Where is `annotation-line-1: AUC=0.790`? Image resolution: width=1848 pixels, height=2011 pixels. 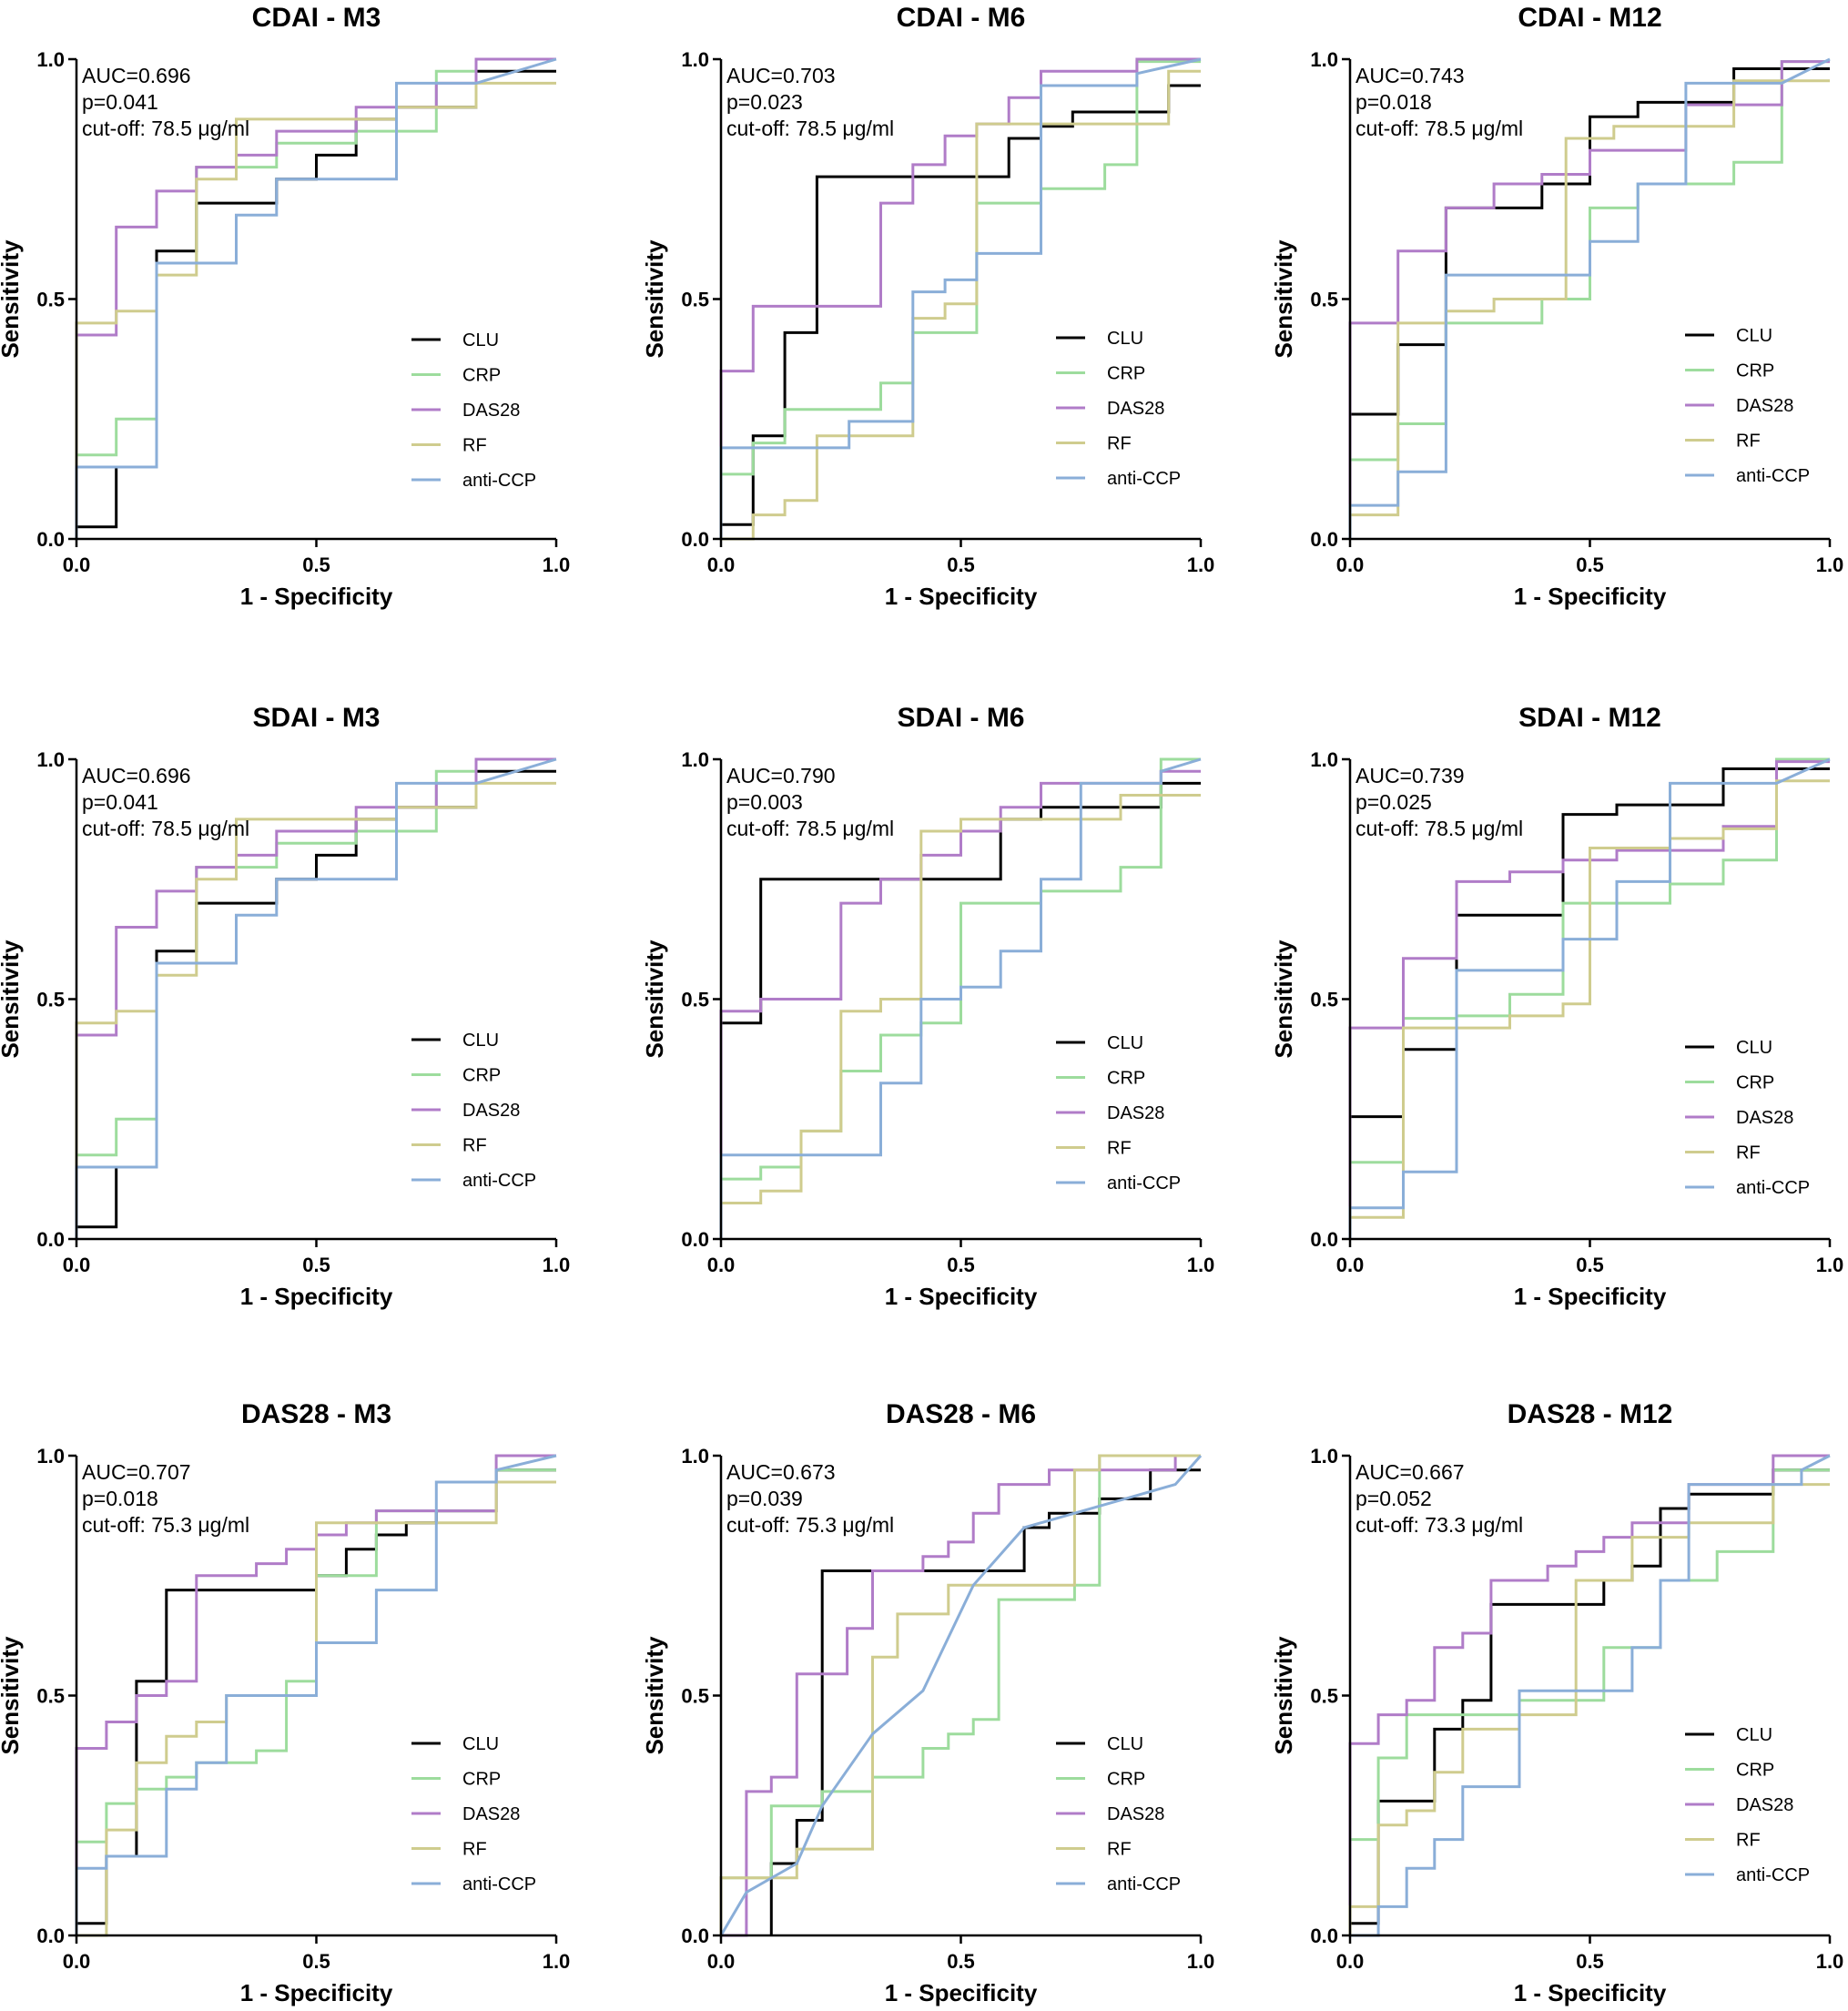 annotation-line-1: AUC=0.790 is located at coordinates (781, 775).